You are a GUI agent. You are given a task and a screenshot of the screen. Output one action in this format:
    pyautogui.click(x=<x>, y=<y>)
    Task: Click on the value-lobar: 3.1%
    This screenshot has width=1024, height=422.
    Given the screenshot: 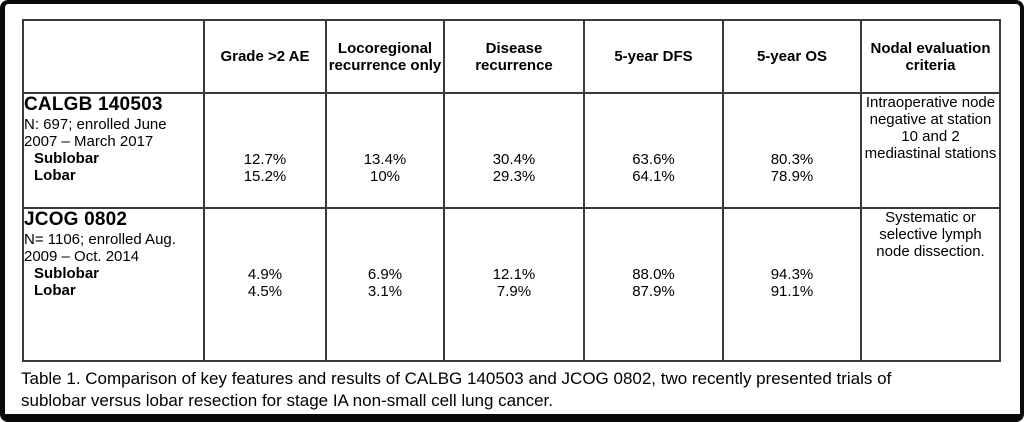 What is the action you would take?
    pyautogui.click(x=385, y=291)
    